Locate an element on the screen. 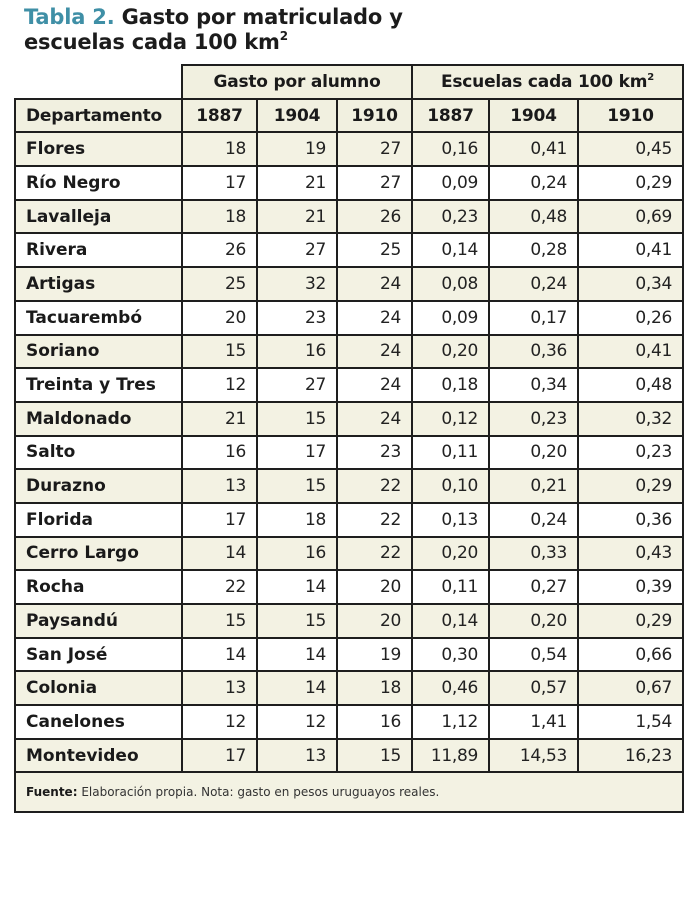 This screenshot has width=698, height=898. schools-1904-cell: 0,48 is located at coordinates (533, 216).